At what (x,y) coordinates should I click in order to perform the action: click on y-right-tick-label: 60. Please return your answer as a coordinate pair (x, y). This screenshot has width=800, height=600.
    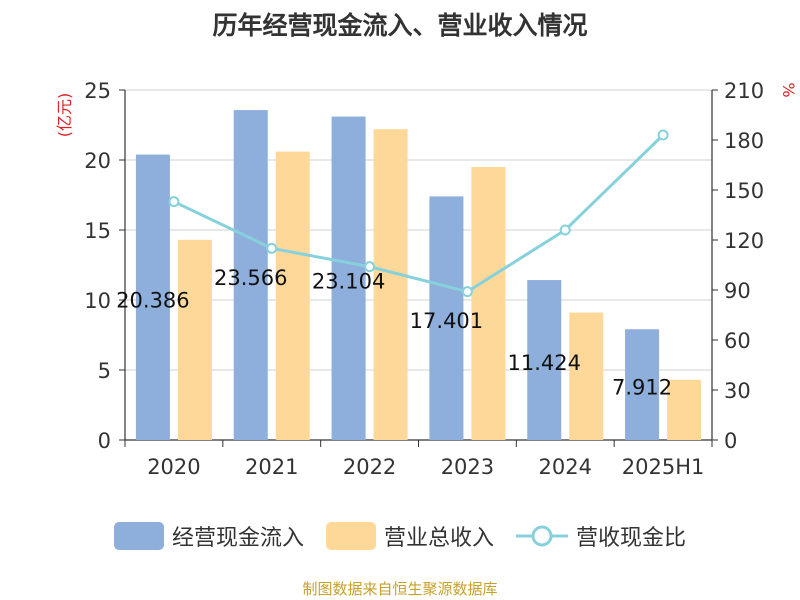
    Looking at the image, I should click on (737, 341).